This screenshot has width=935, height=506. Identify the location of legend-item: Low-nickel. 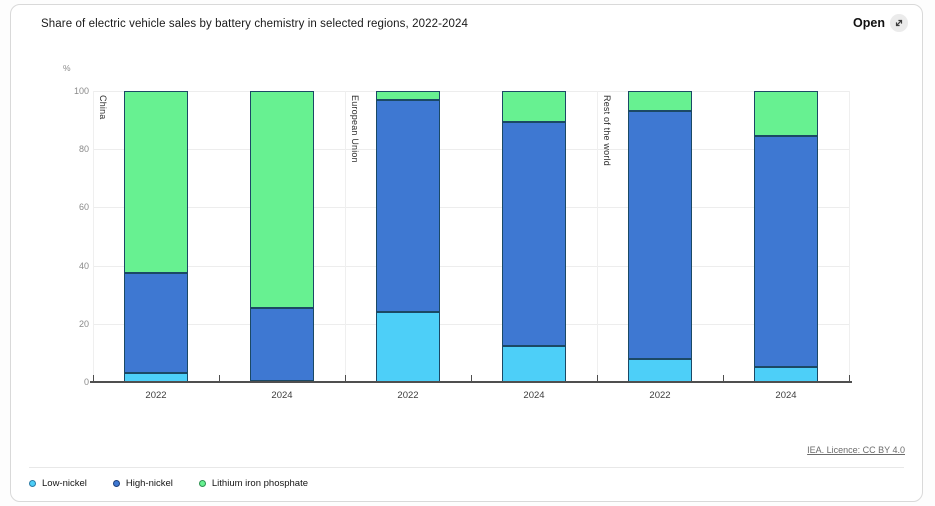
(58, 483).